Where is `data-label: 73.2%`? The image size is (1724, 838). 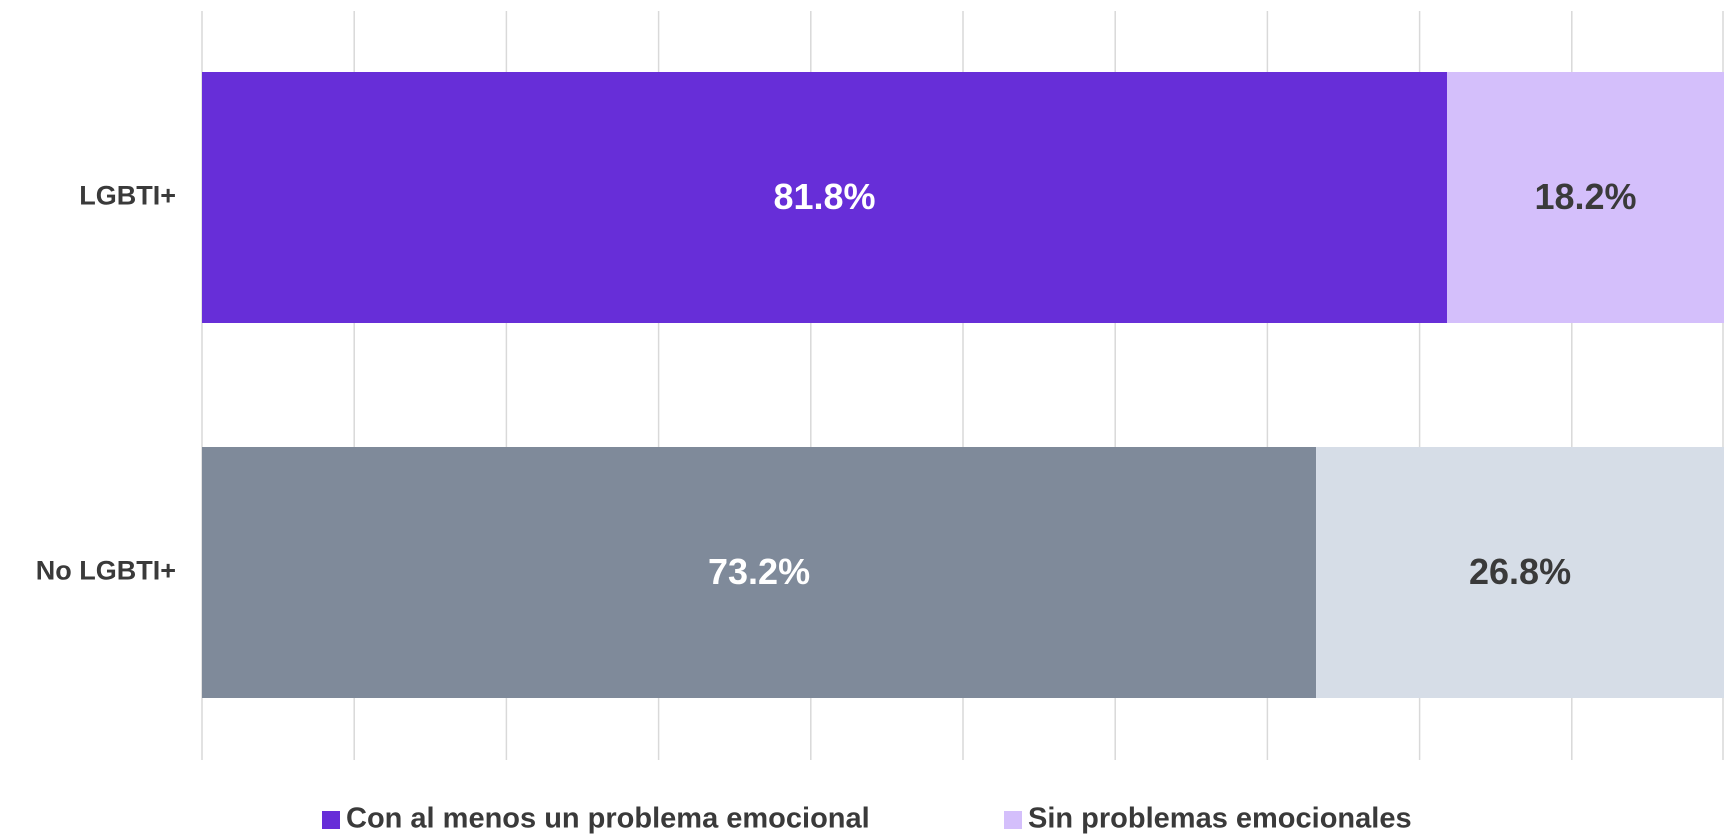
data-label: 73.2% is located at coordinates (759, 571).